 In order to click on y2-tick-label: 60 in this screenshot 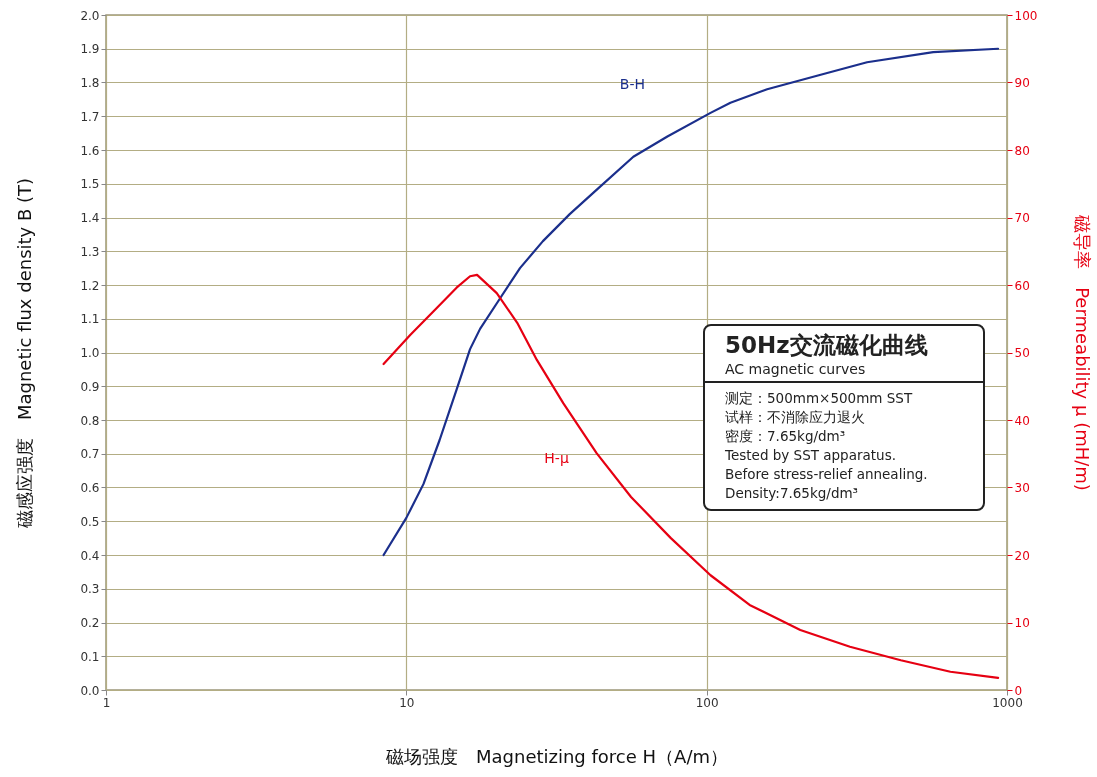, I will do `click(1022, 285)`.